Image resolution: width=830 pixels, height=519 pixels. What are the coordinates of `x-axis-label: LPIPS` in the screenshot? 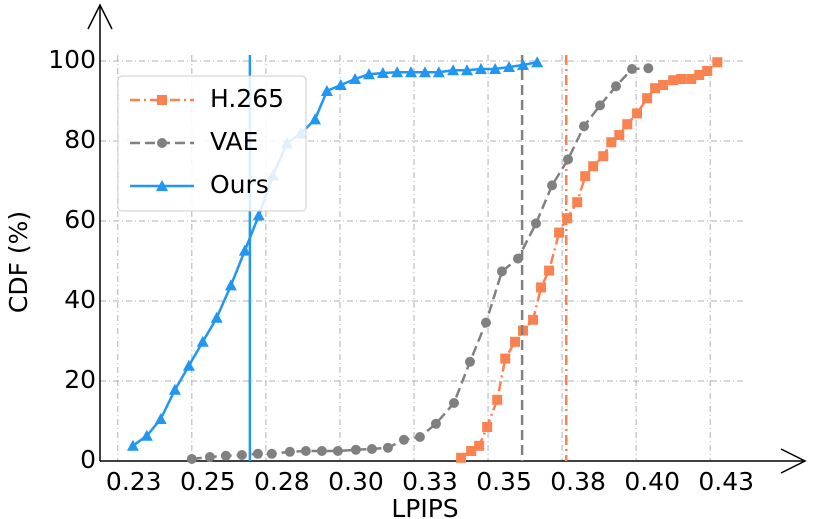 It's located at (424, 506).